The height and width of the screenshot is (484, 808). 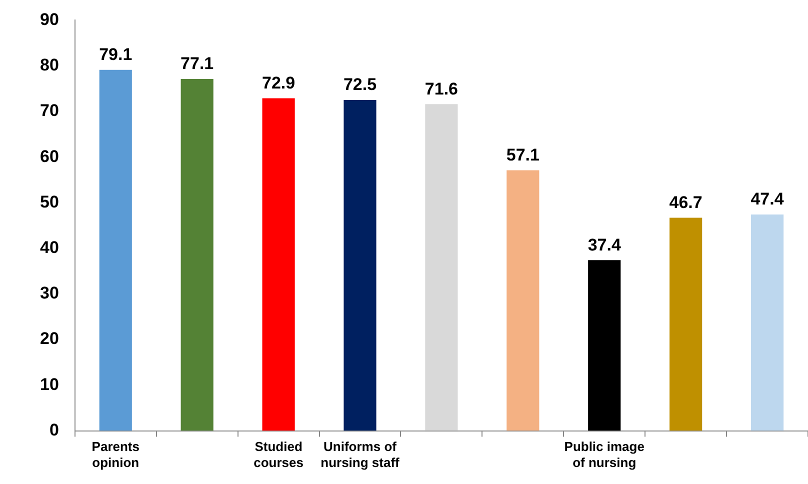 What do you see at coordinates (49, 19) in the screenshot?
I see `y-tick-label: 90` at bounding box center [49, 19].